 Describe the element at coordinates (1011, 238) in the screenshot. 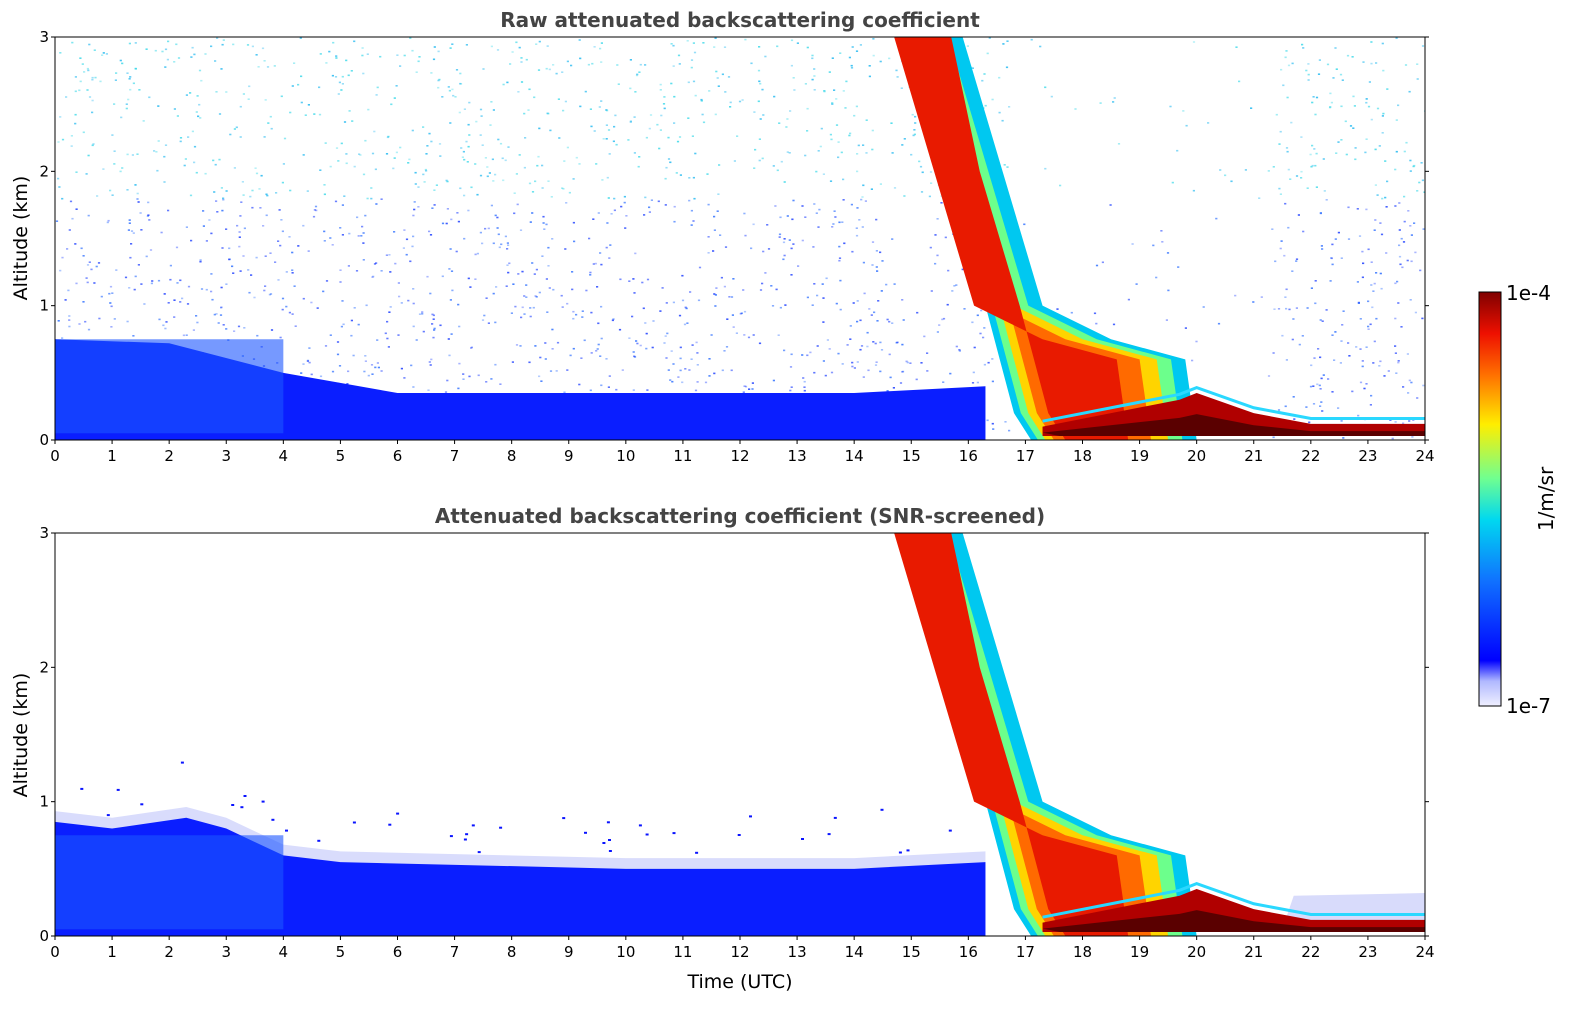

I see `cloud-plume-core` at that location.